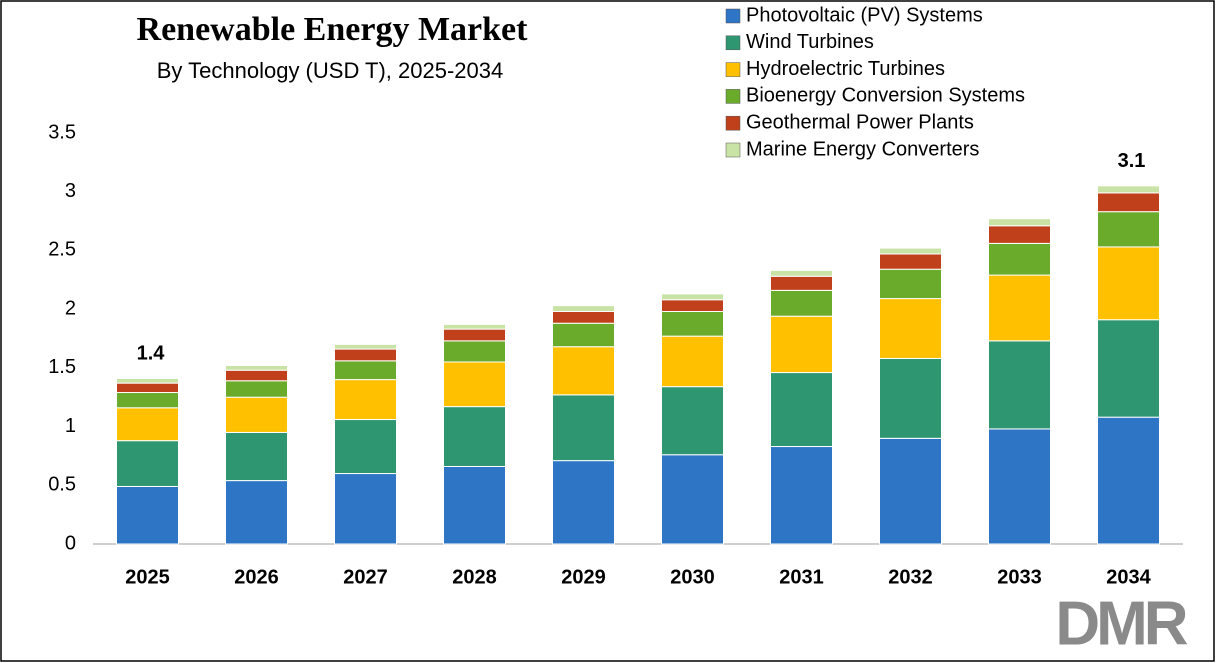  I want to click on legend-label: Marine Energy Converters, so click(862, 149).